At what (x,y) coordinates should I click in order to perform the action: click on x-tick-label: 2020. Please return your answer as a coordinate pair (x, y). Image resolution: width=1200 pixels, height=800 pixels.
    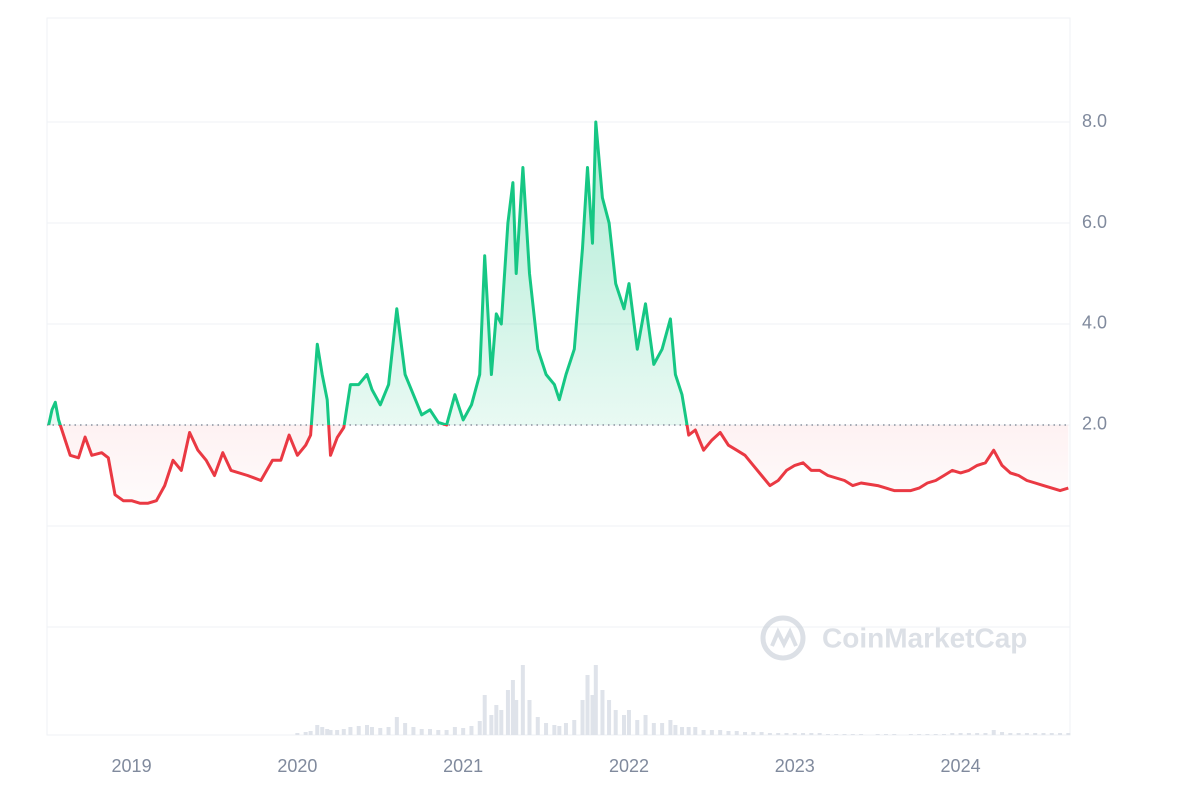
    Looking at the image, I should click on (297, 766).